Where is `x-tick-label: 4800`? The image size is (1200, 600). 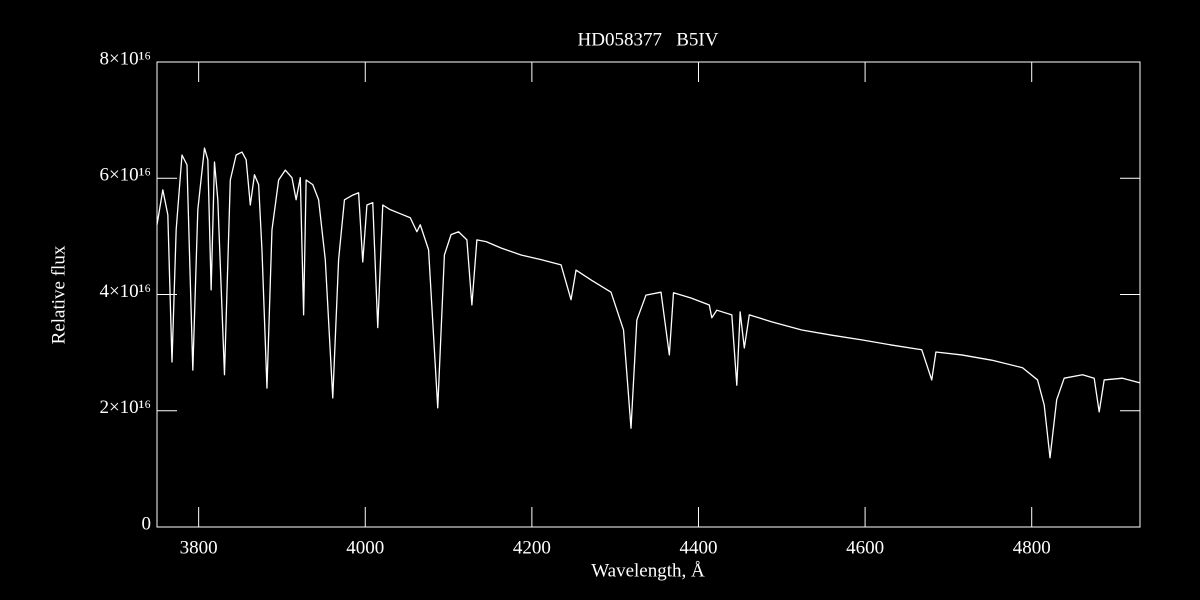 x-tick-label: 4800 is located at coordinates (1032, 547).